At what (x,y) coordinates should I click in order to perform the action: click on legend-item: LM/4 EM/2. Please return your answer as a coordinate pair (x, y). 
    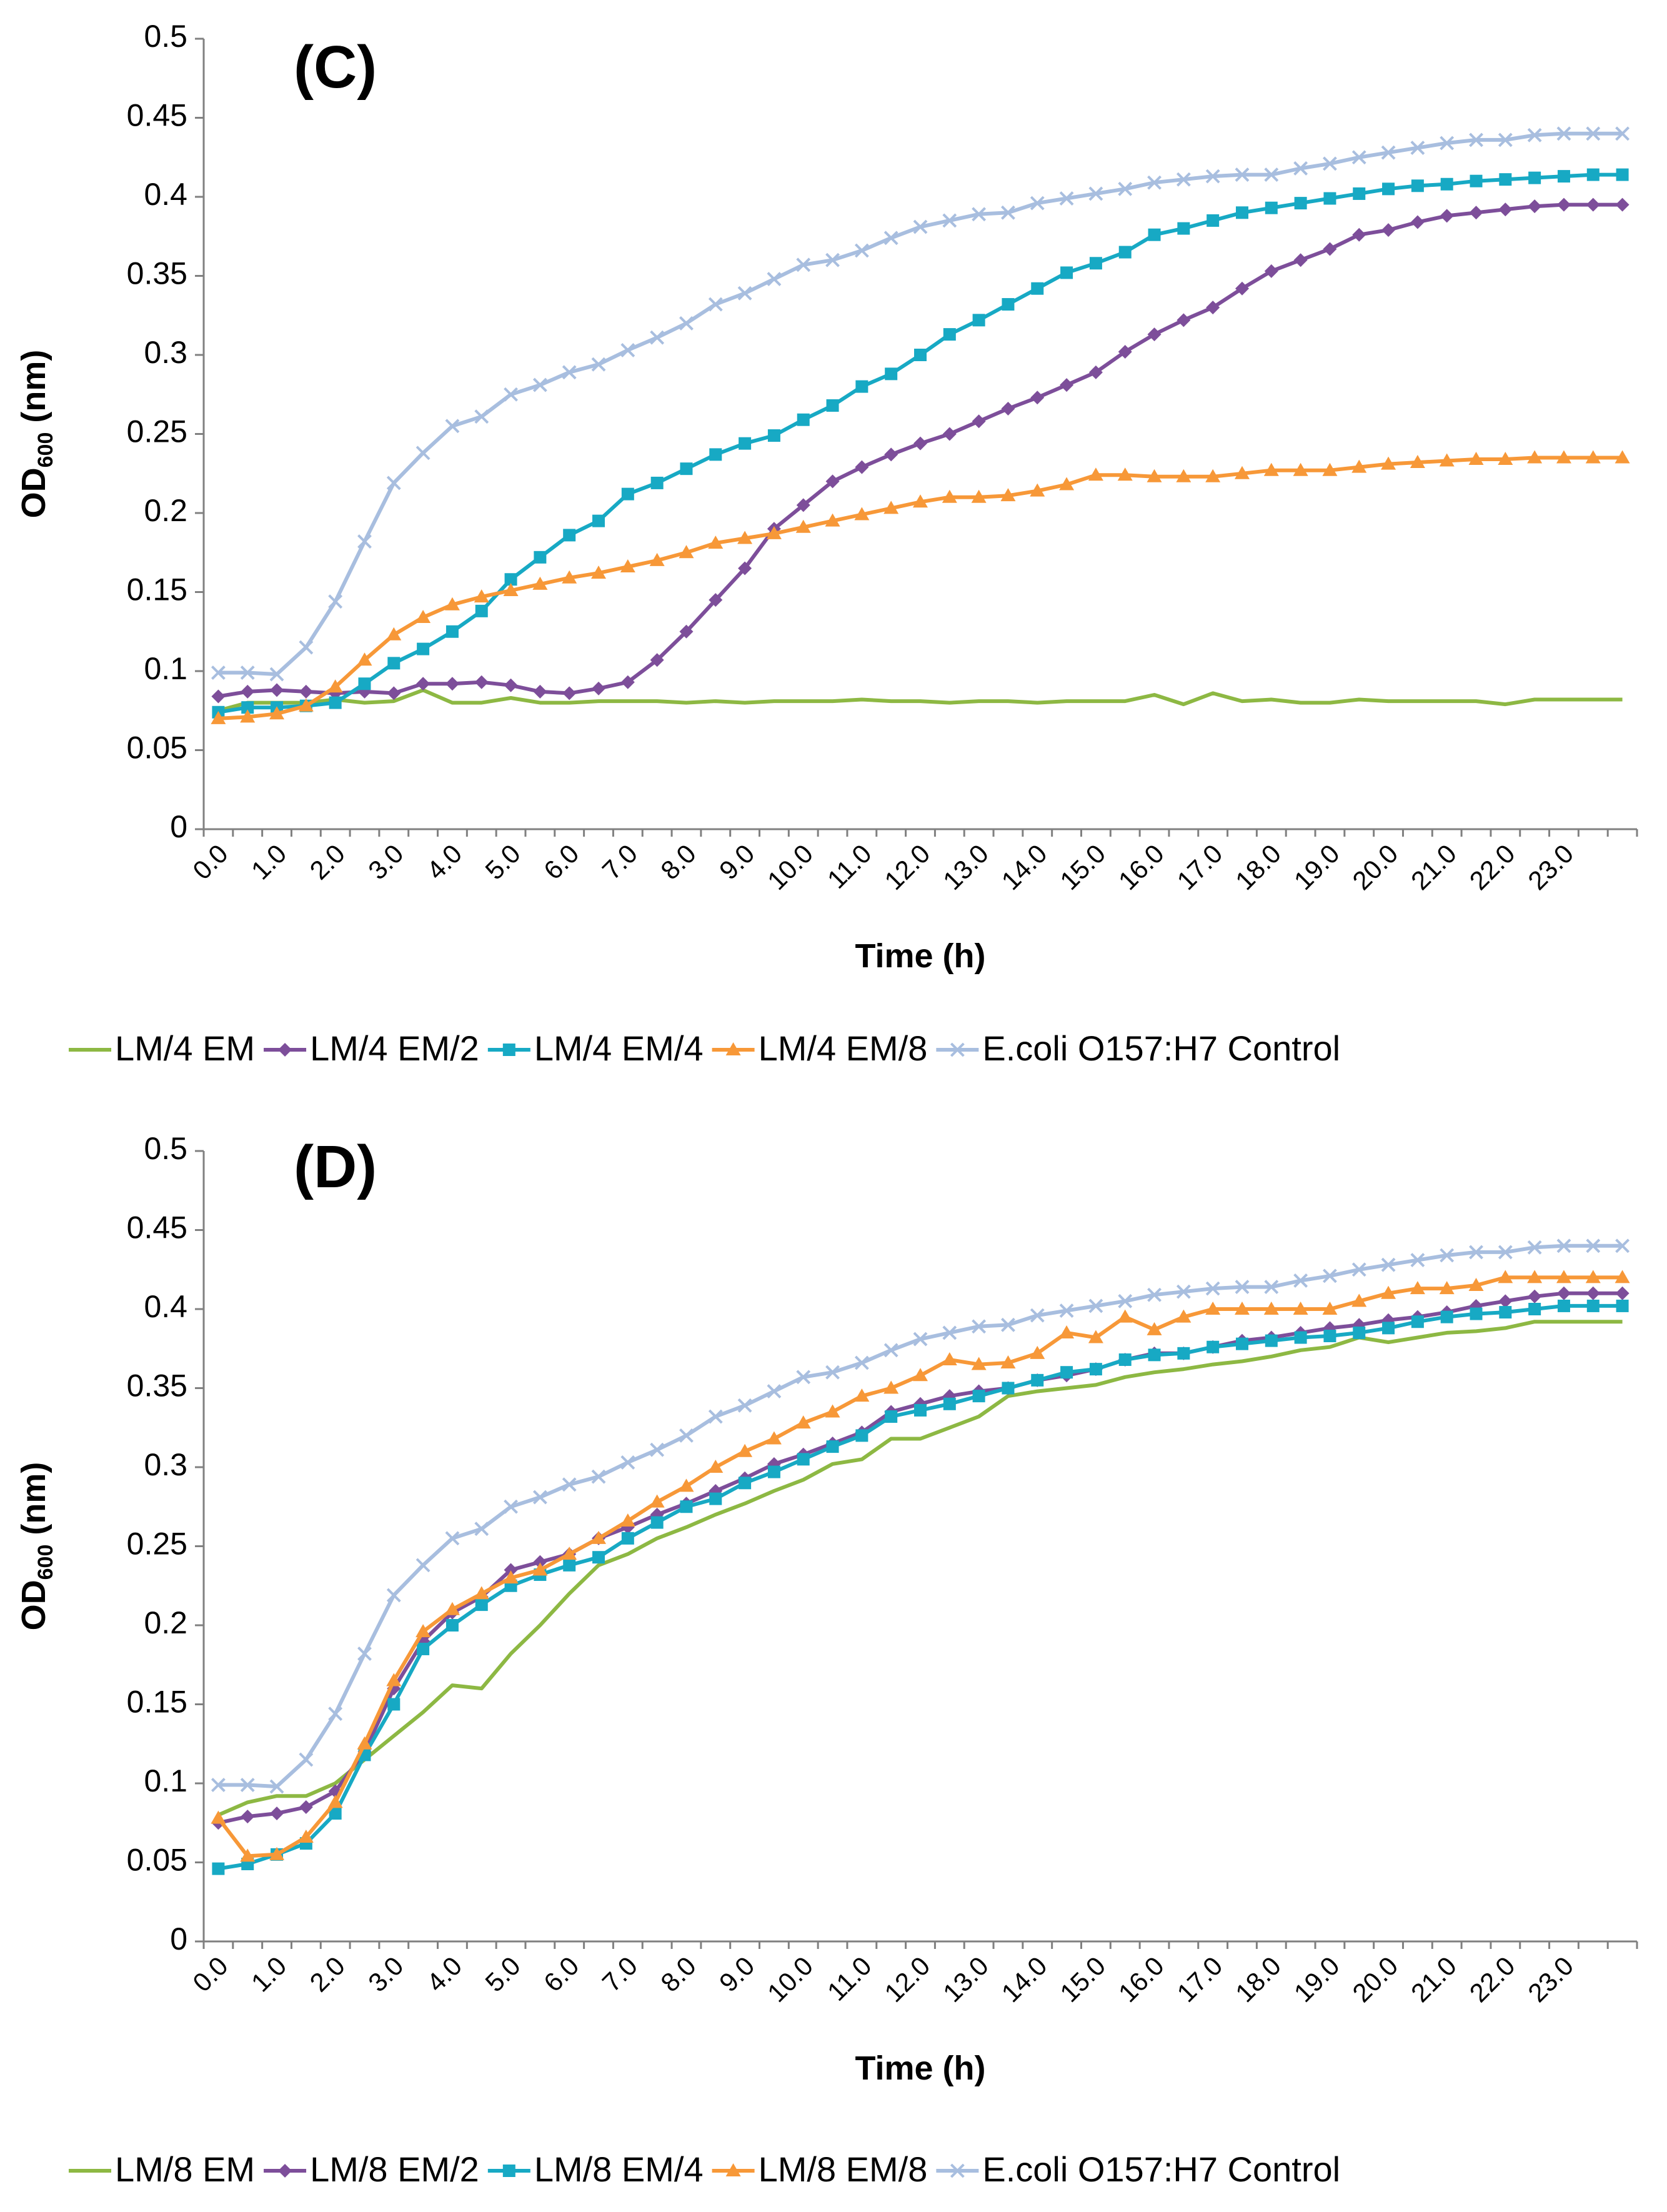
    Looking at the image, I should click on (371, 1048).